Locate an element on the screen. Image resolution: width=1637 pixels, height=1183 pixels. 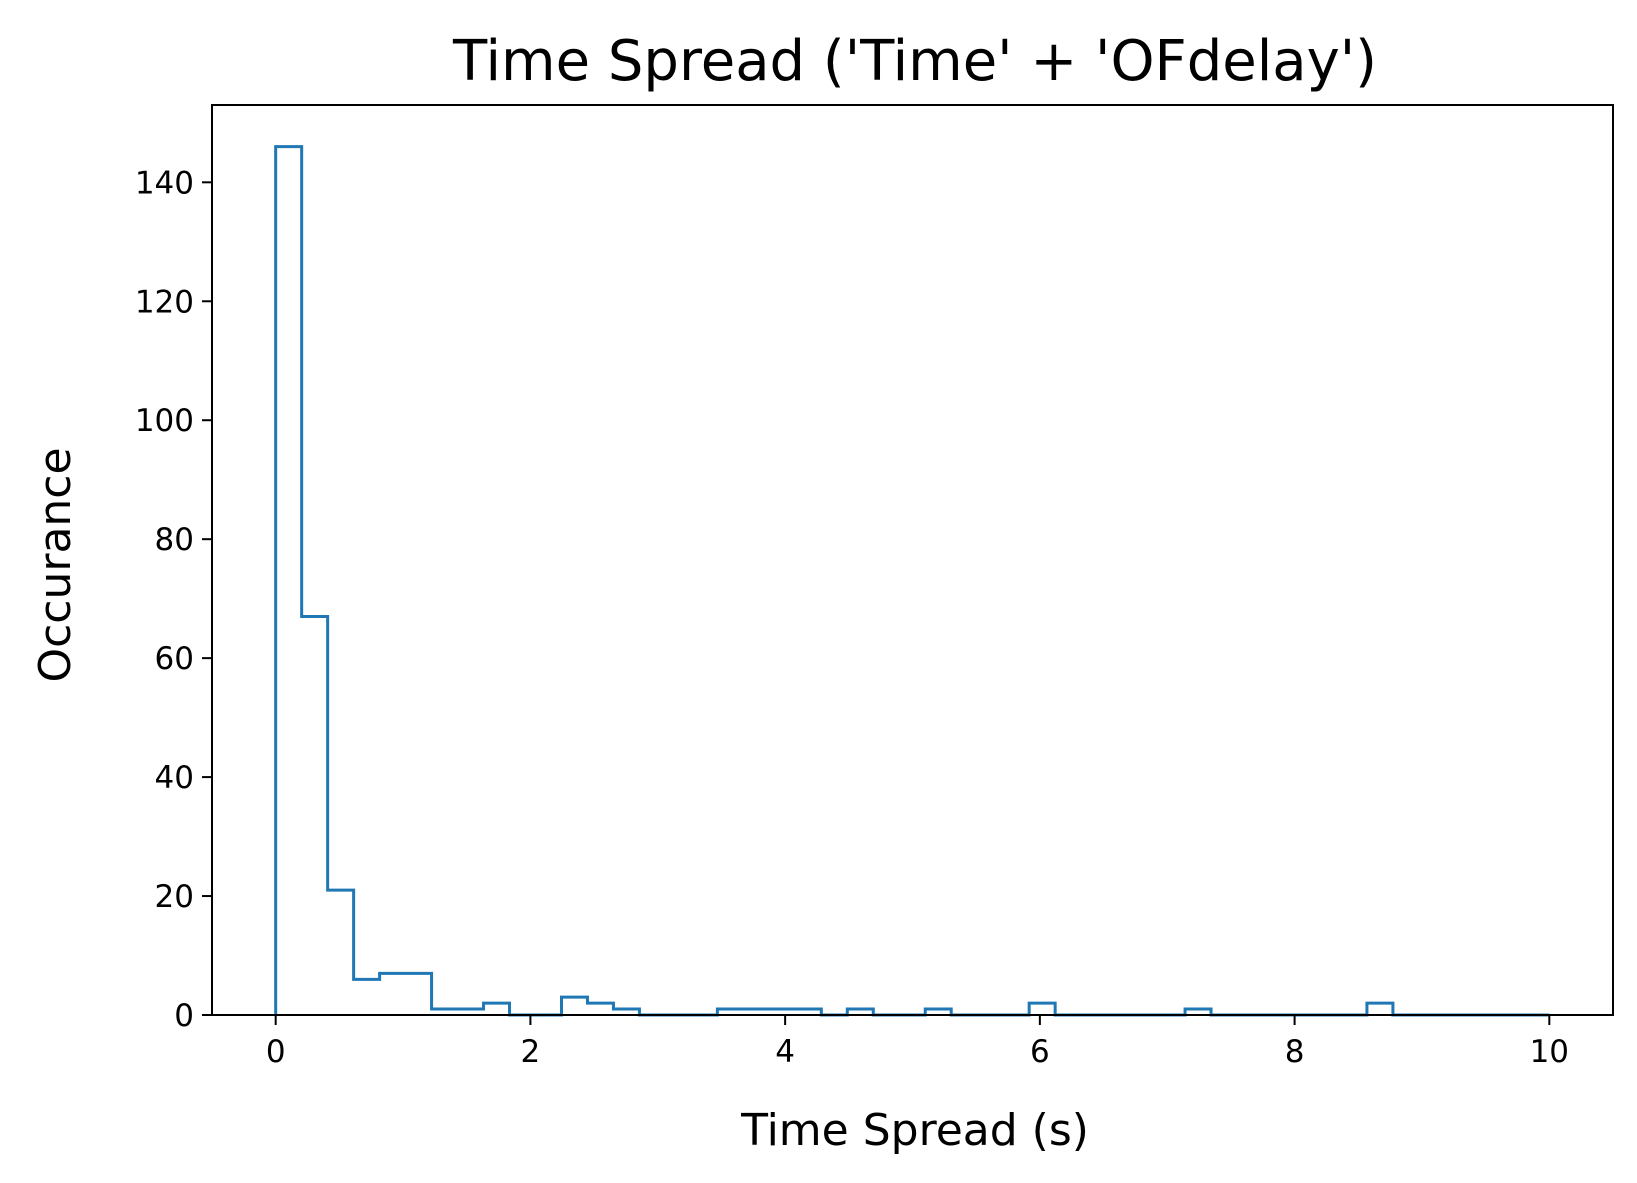
x-tick-label: 4 is located at coordinates (785, 1052).